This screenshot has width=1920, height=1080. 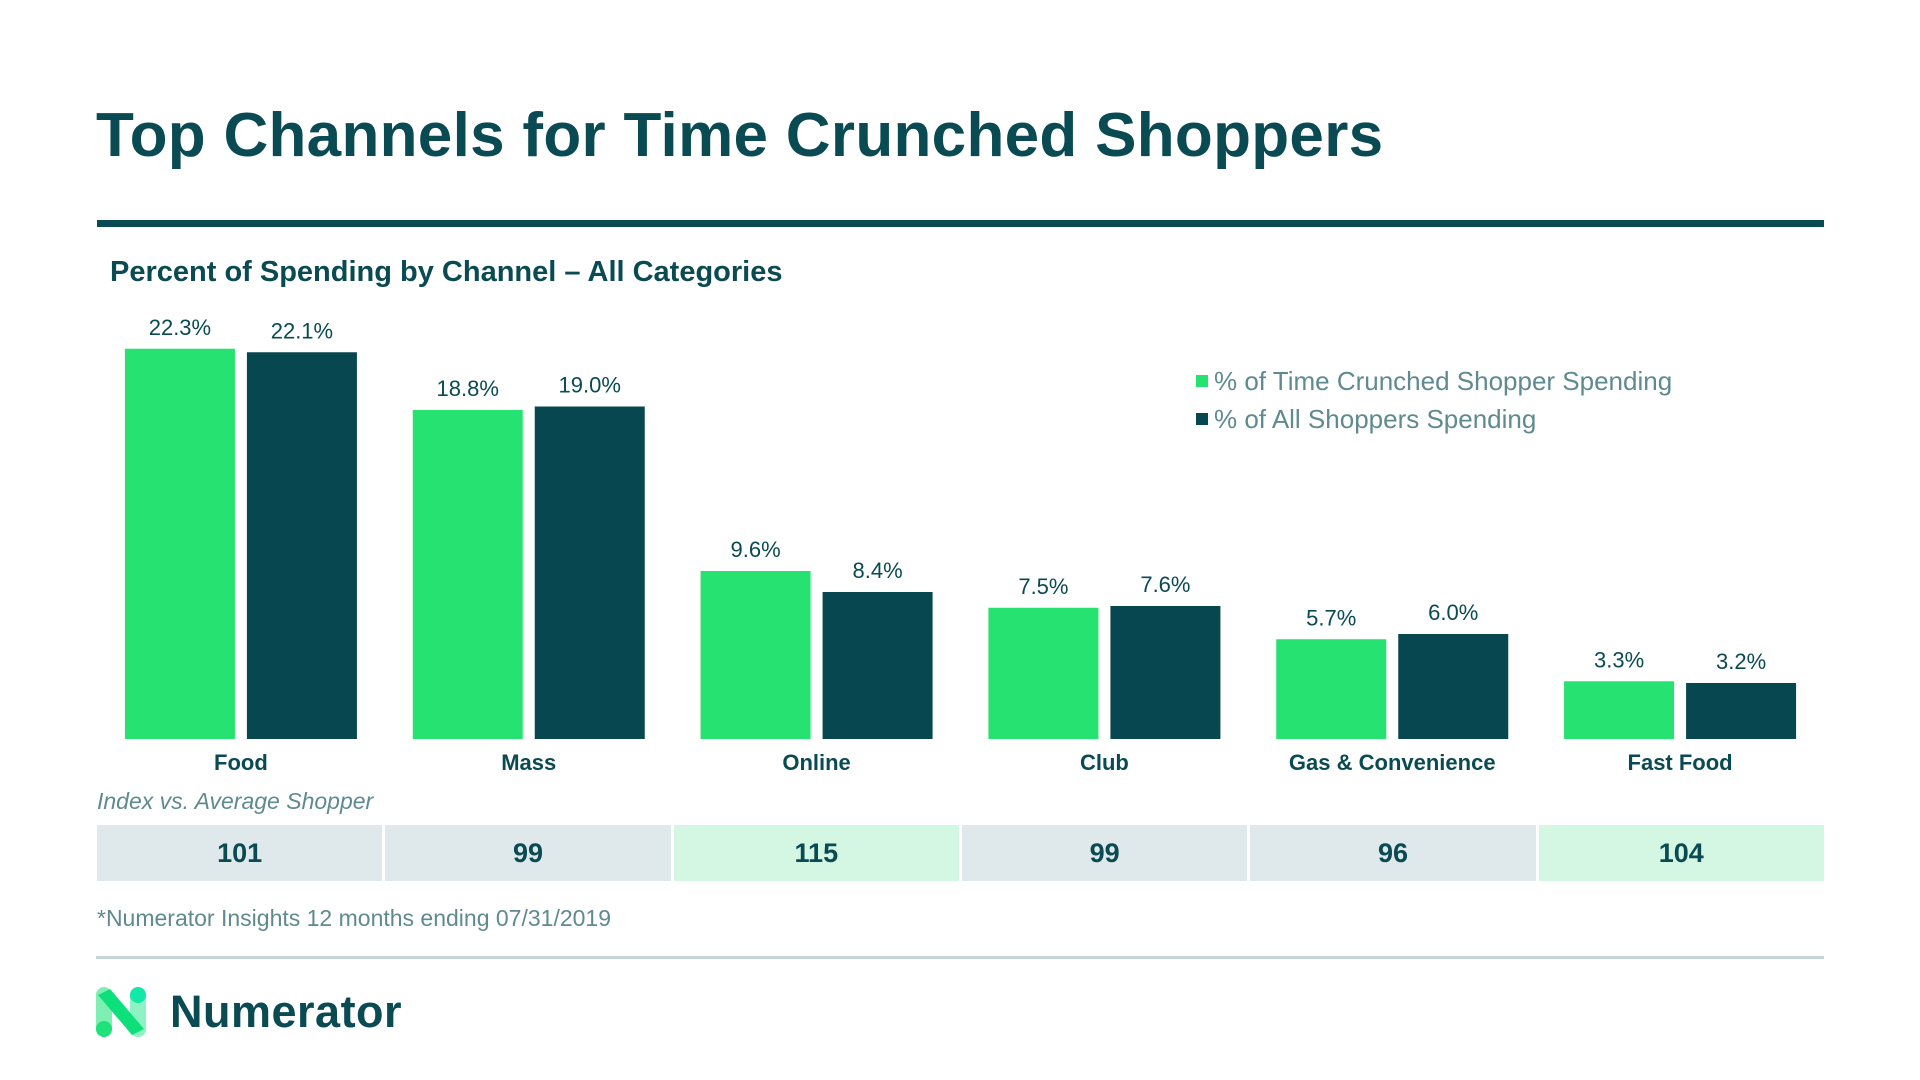 I want to click on index-label: Index vs. Average Shopper, so click(x=235, y=801).